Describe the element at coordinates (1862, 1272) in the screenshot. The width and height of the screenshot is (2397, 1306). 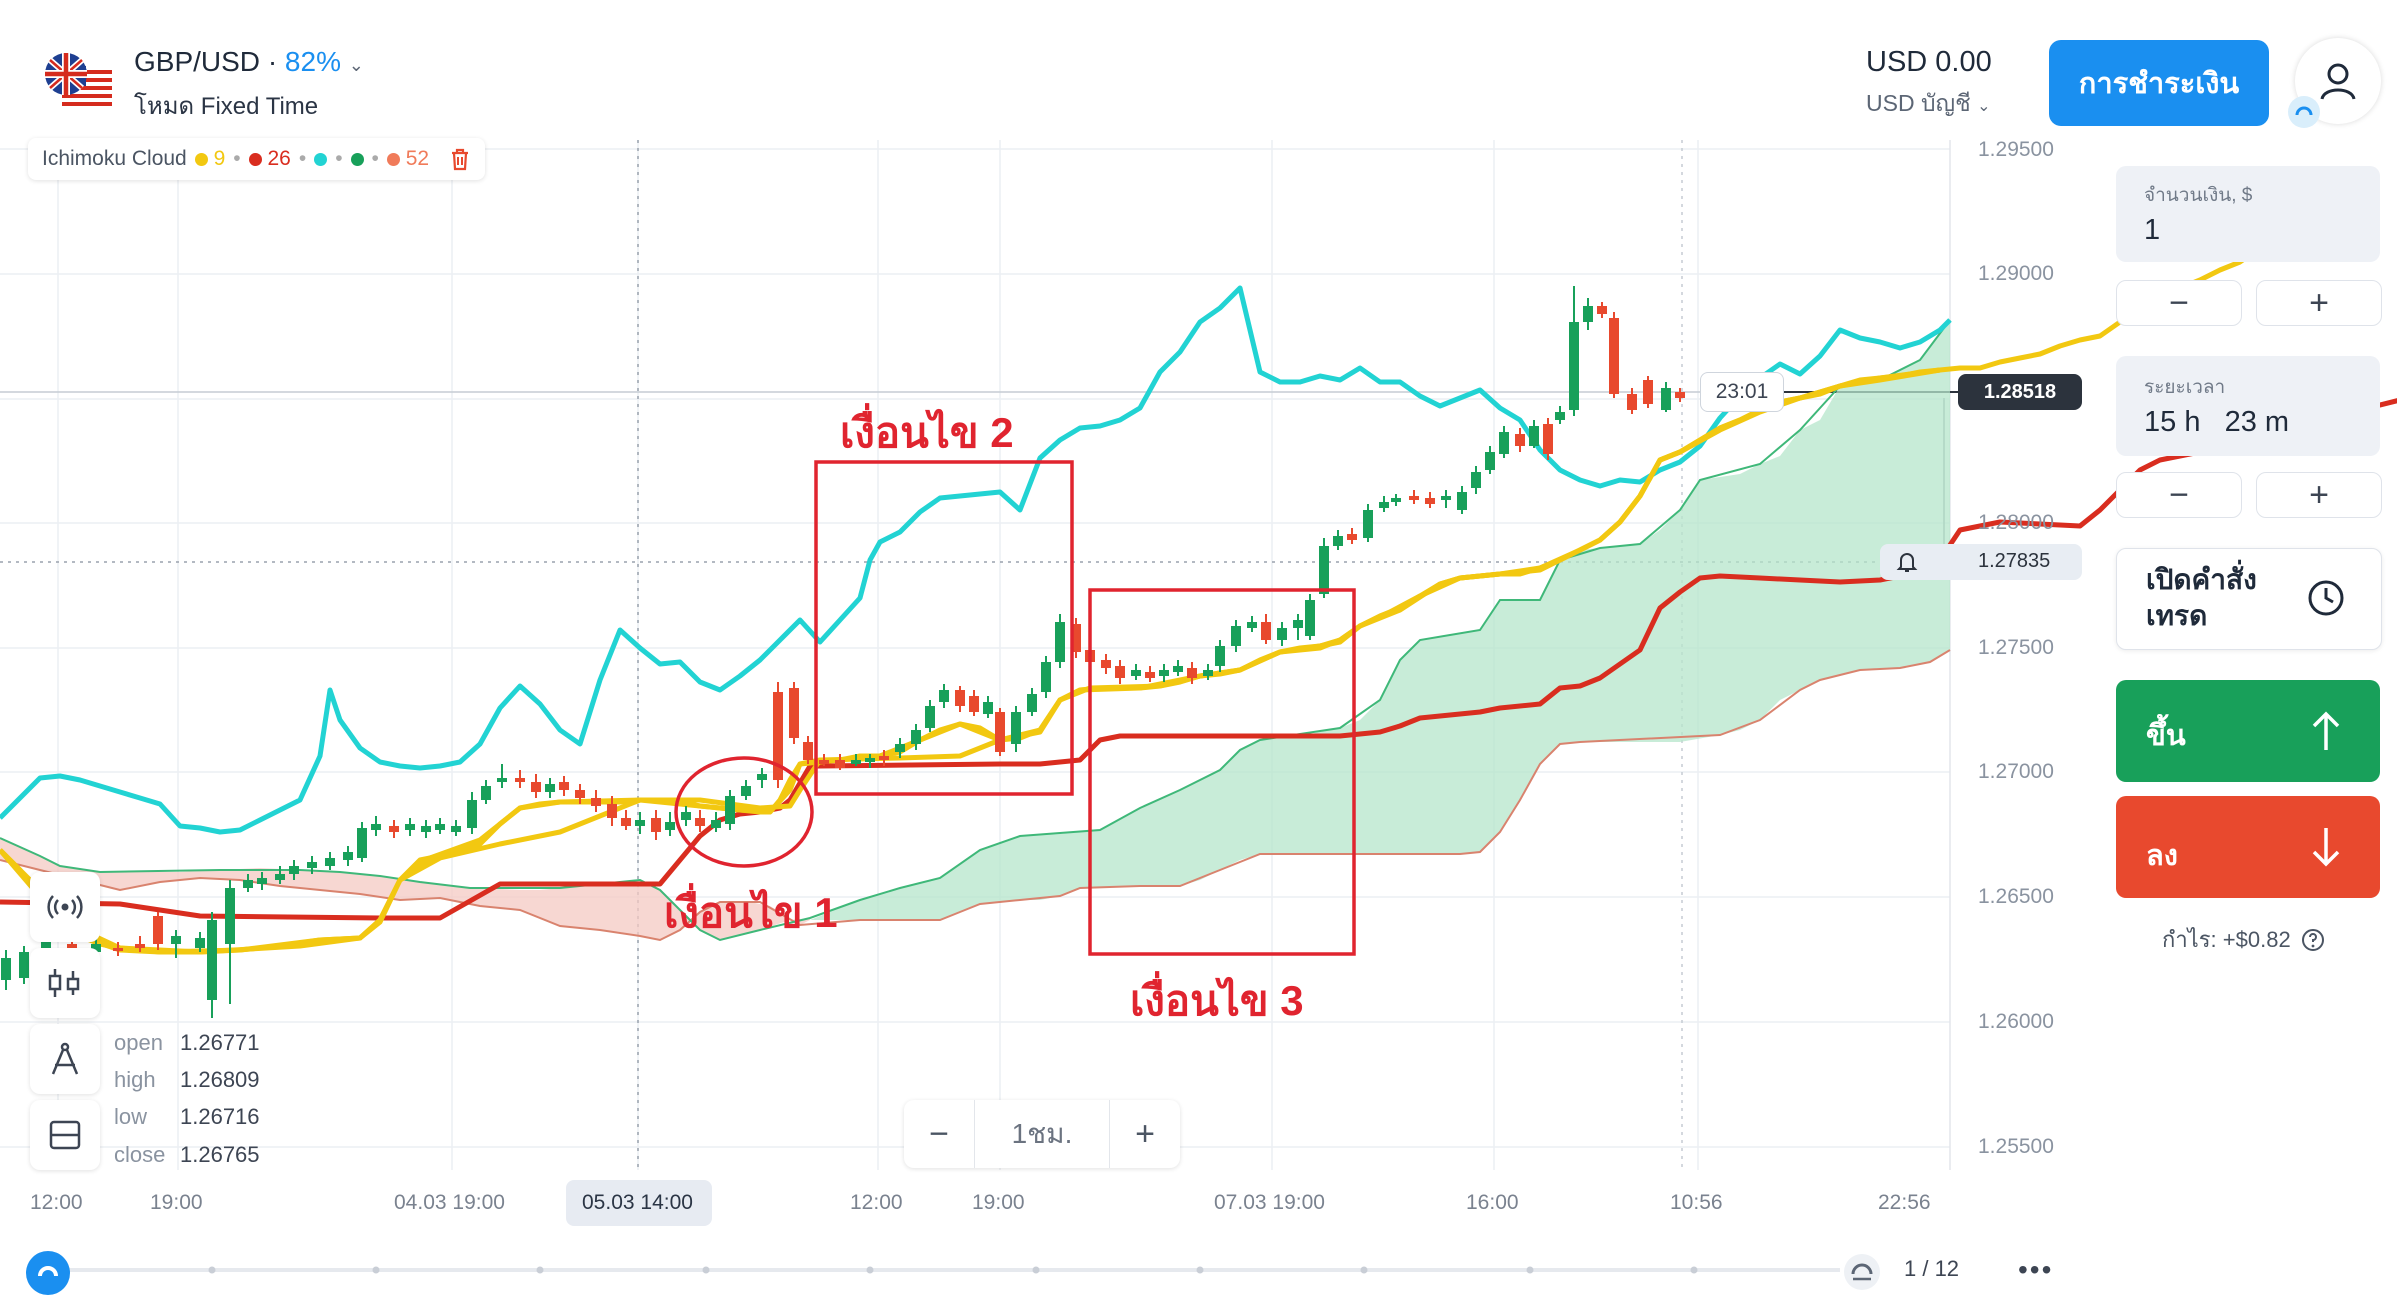
I see `speed-icon` at that location.